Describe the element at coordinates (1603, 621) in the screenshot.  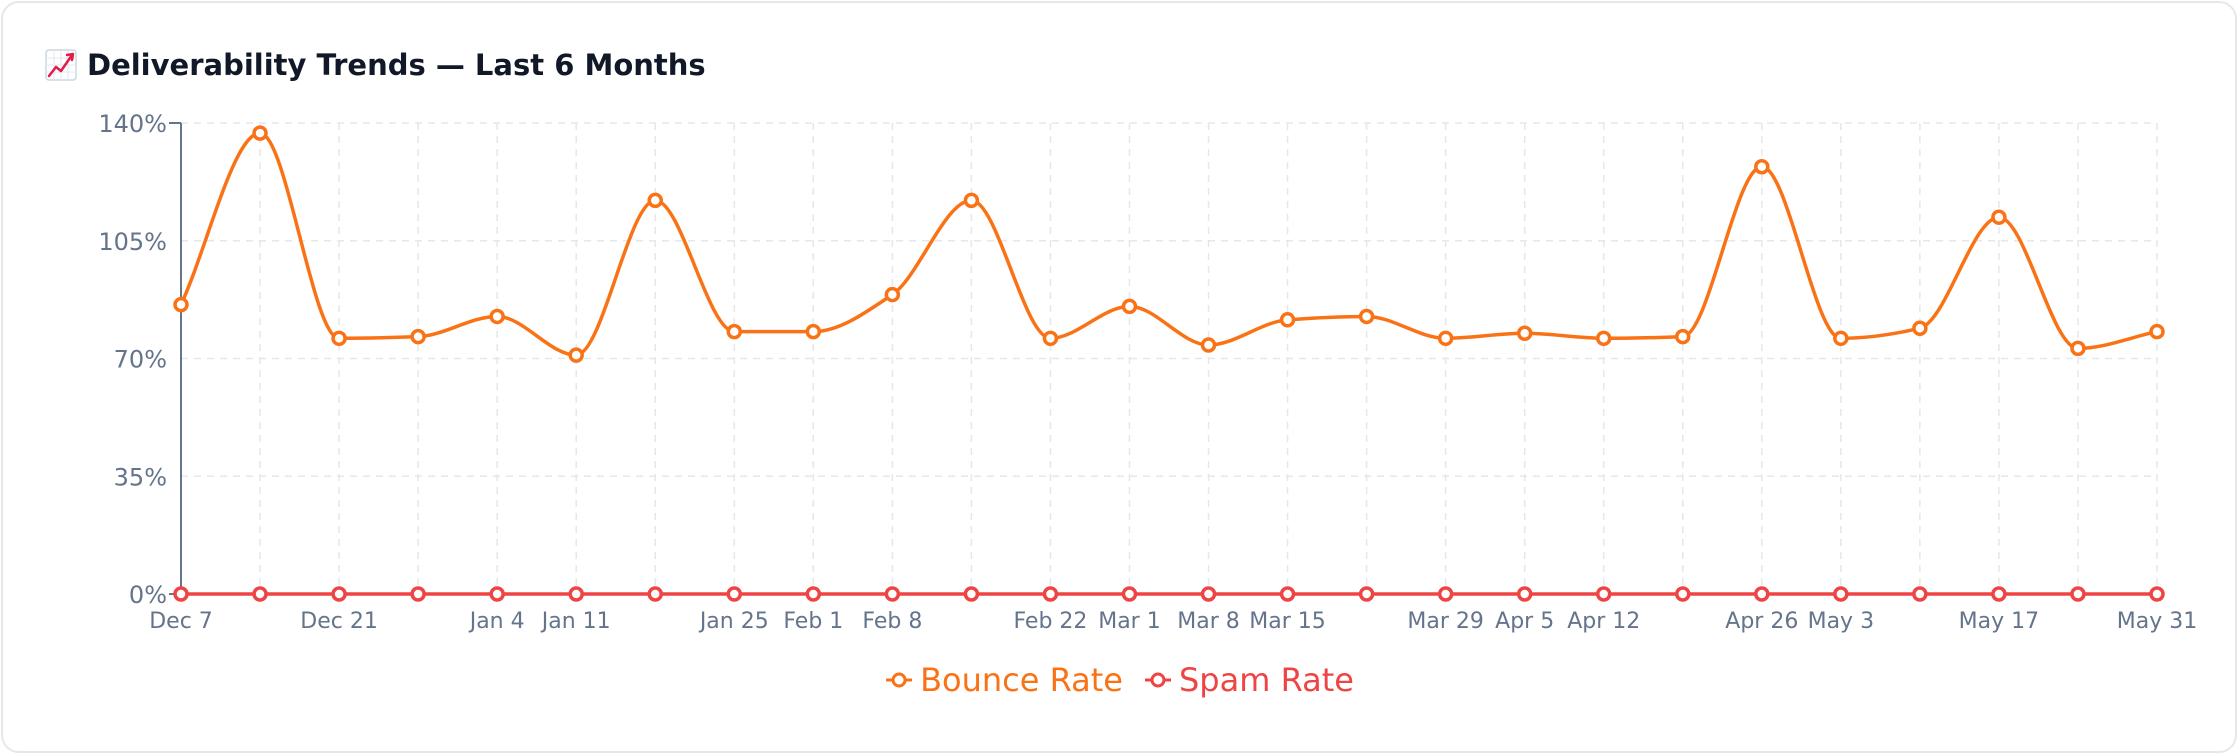
I see `x-tick-label: Apr 12` at that location.